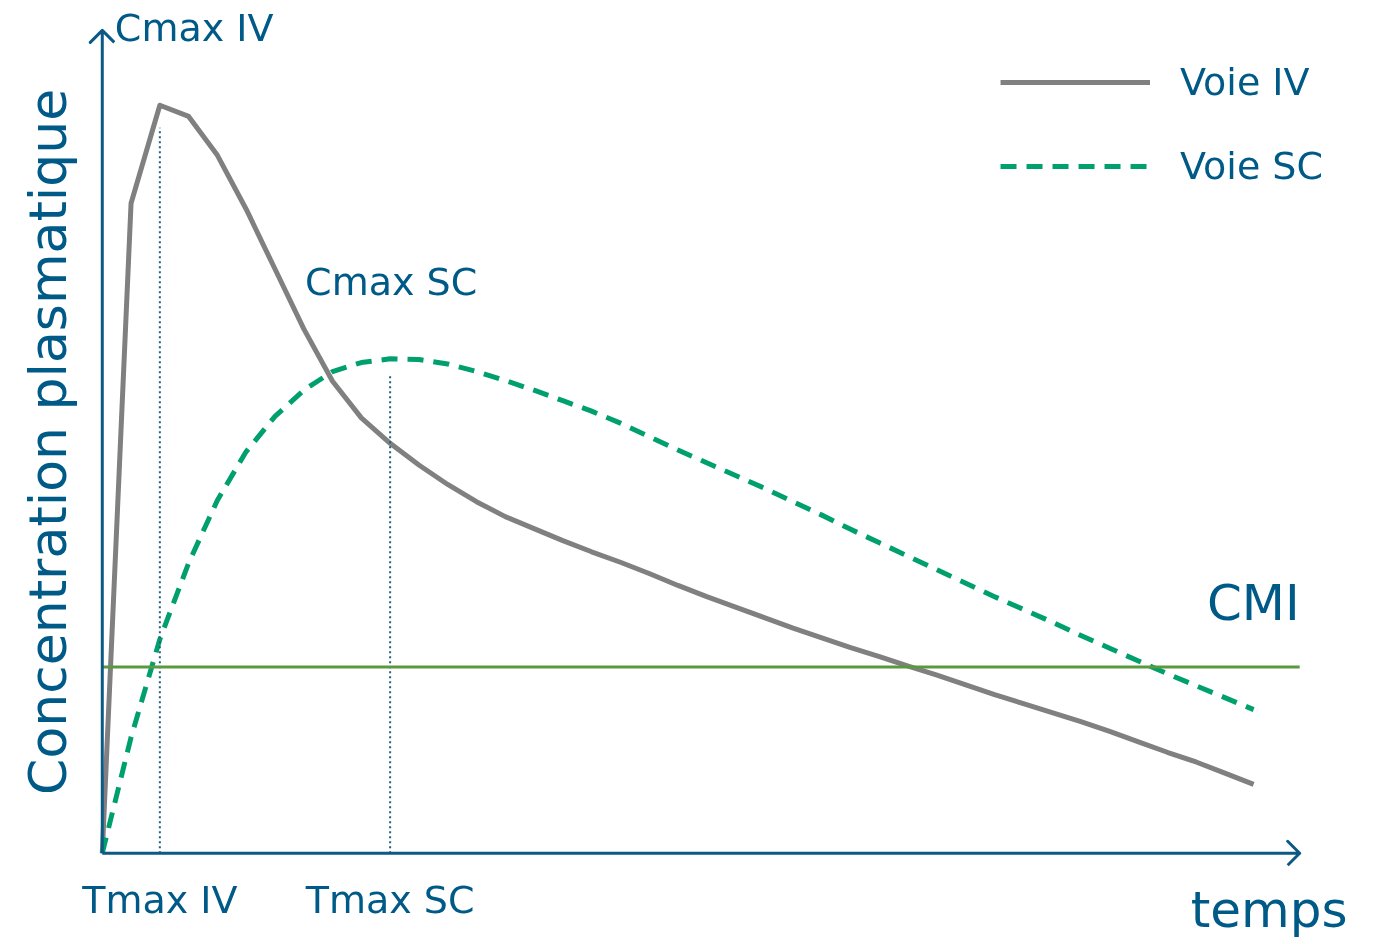  What do you see at coordinates (1251, 166) in the screenshot?
I see `legend-label: Voie SC` at bounding box center [1251, 166].